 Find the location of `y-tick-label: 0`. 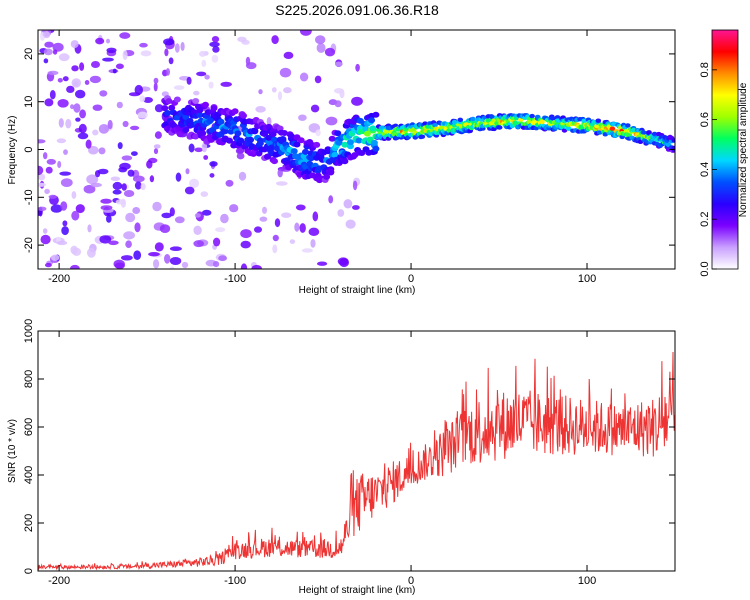

y-tick-label: 0 is located at coordinates (29, 571).